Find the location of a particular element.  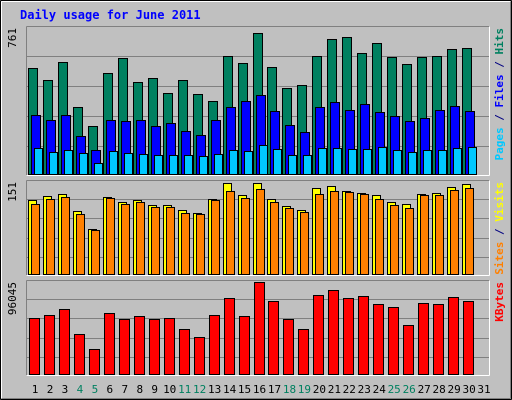

x-tick-label-day-11: 11 is located at coordinates (184, 389).